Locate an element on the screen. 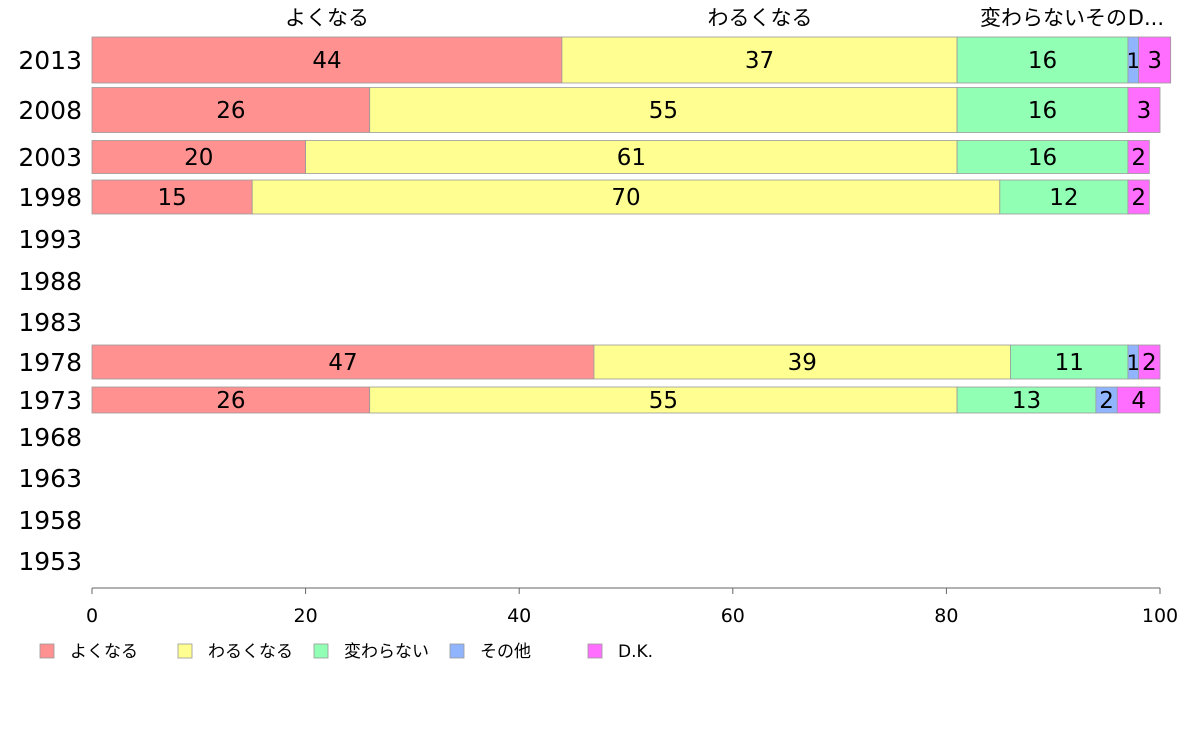 The height and width of the screenshot is (736, 1188). x-tick-label: 80 is located at coordinates (946, 616).